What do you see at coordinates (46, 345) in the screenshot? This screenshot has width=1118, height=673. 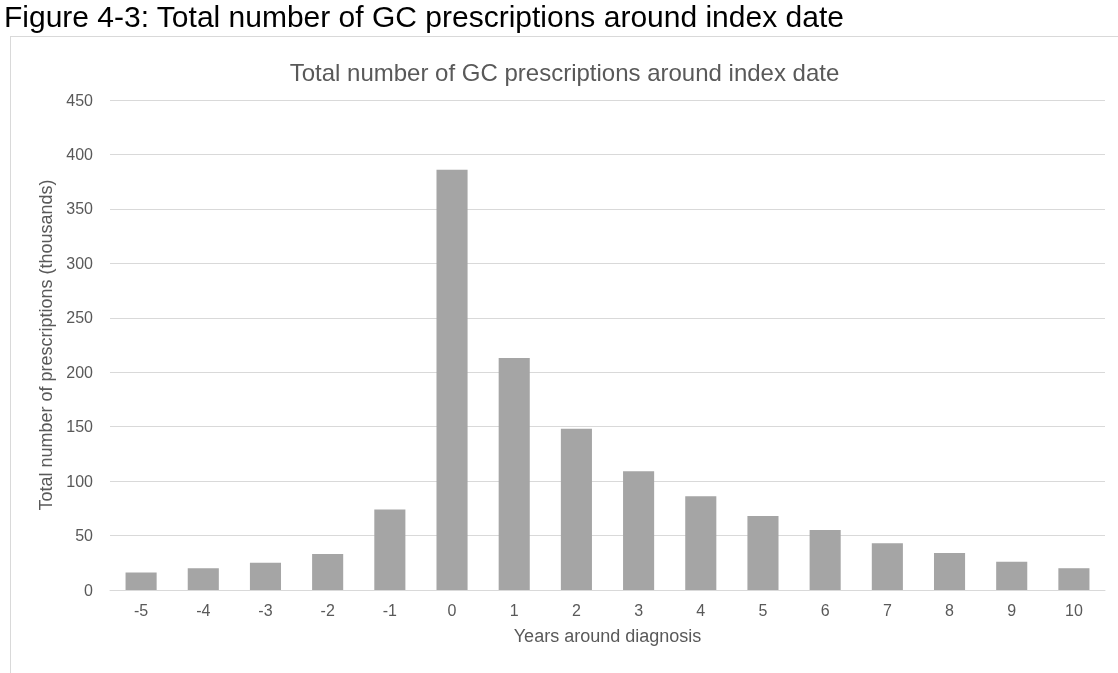 I see `y-axis-title: Total number of prescriptions (thousands)` at bounding box center [46, 345].